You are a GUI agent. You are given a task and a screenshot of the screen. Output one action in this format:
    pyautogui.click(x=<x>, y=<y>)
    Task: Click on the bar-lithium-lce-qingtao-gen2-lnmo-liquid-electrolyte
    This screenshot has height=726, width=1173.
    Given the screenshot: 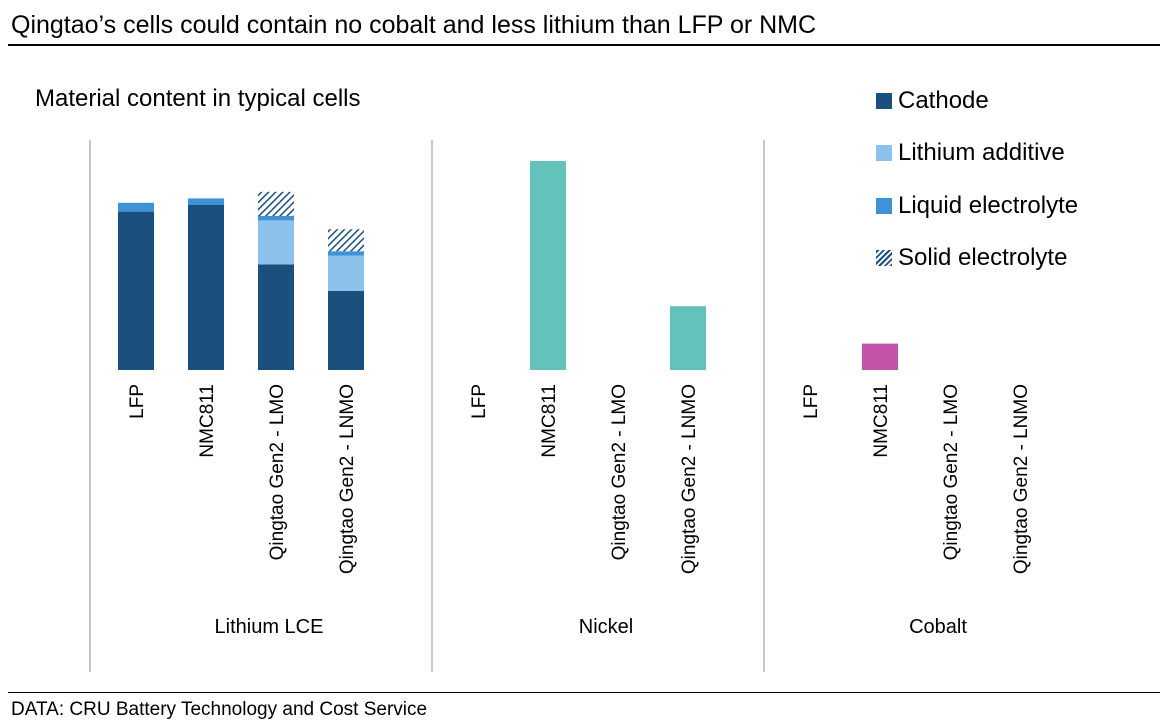 What is the action you would take?
    pyautogui.click(x=346, y=253)
    